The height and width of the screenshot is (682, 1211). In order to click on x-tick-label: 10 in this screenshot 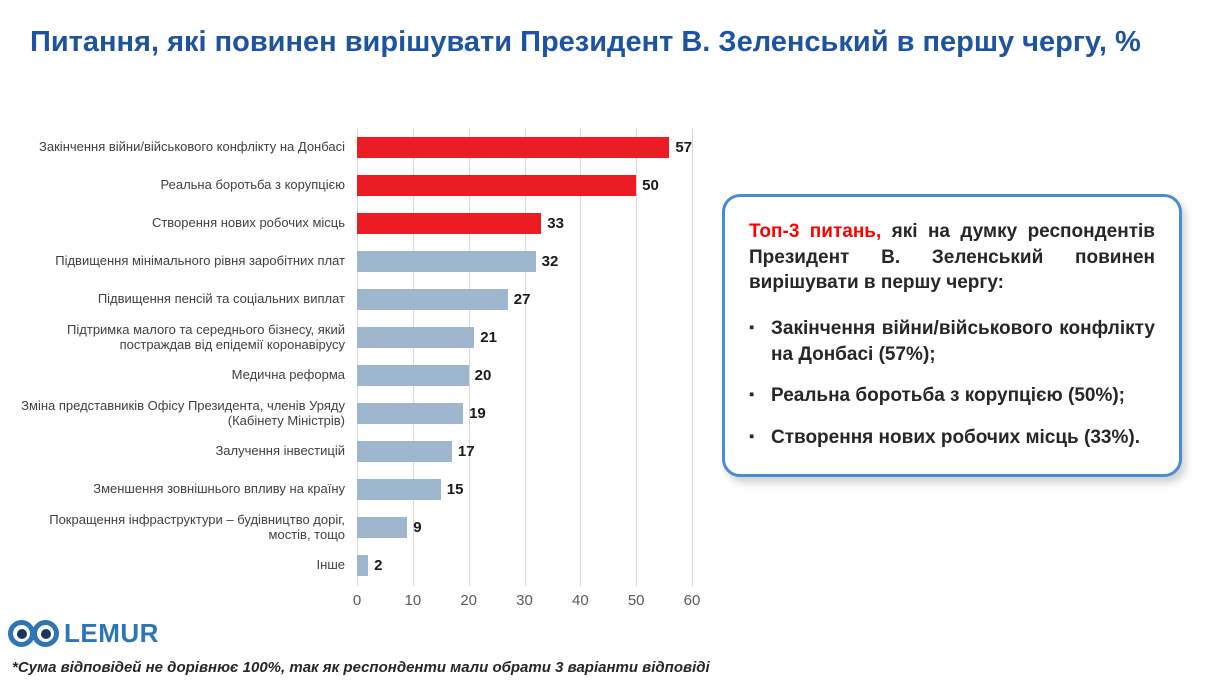, I will do `click(413, 600)`.